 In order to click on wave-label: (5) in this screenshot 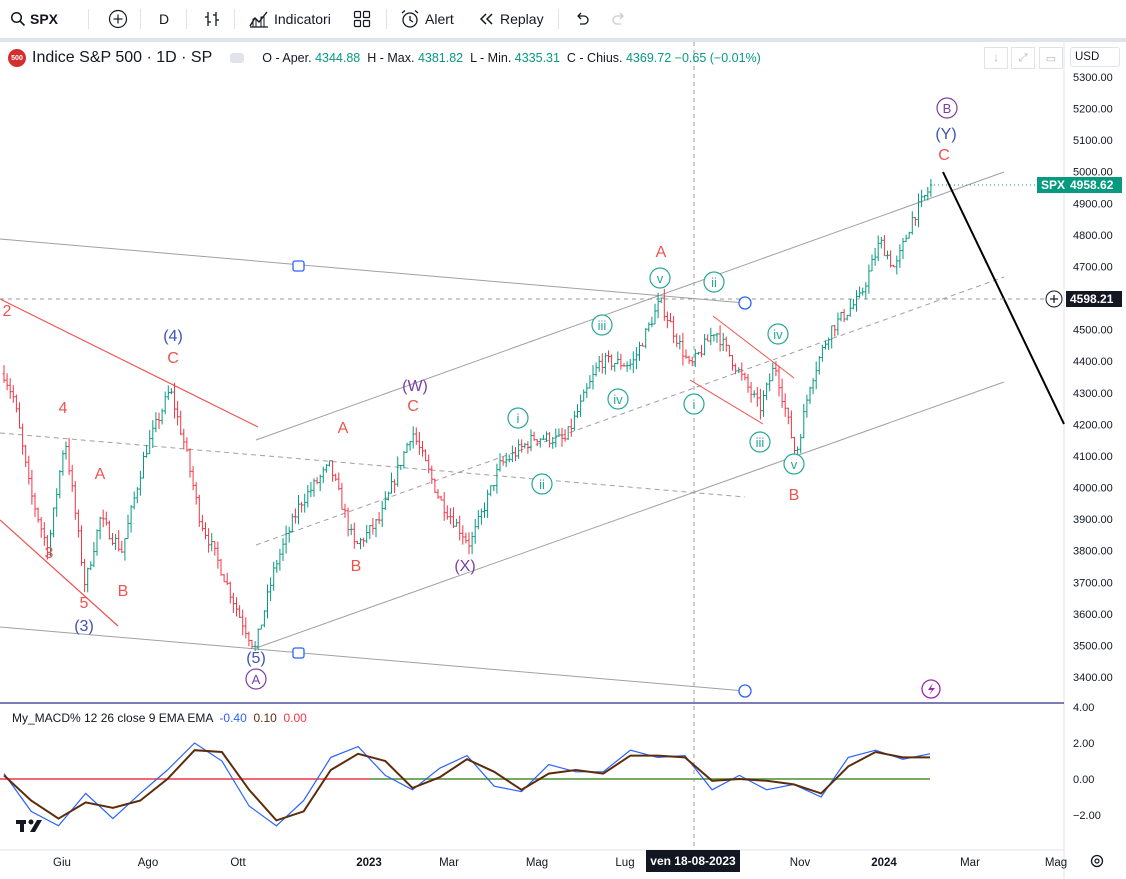, I will do `click(256, 658)`.